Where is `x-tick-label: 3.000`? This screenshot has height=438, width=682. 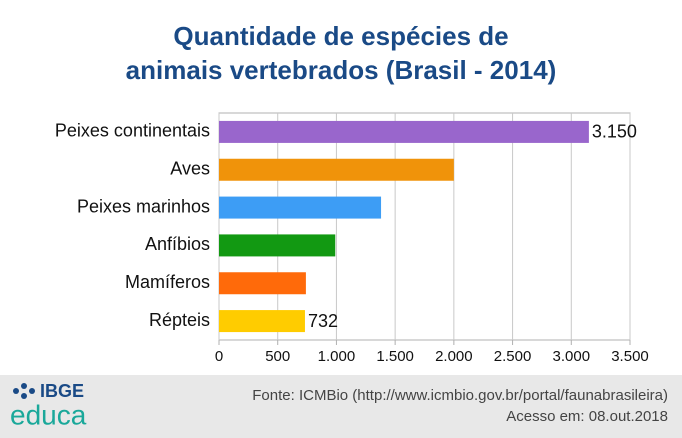
x-tick-label: 3.000 is located at coordinates (572, 356).